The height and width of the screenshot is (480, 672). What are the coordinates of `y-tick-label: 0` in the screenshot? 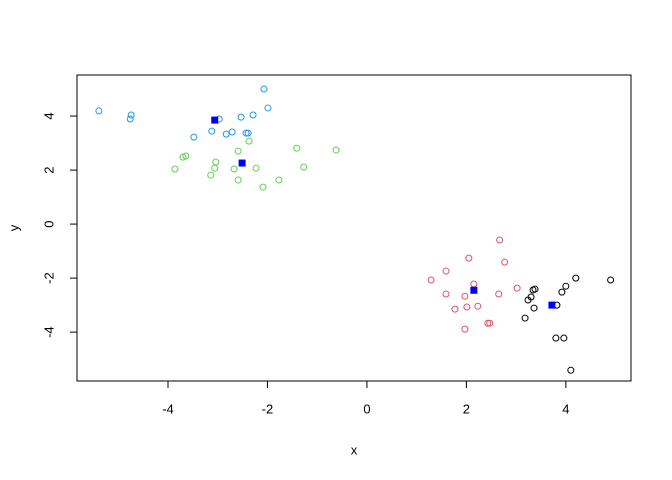 It's located at (48, 223).